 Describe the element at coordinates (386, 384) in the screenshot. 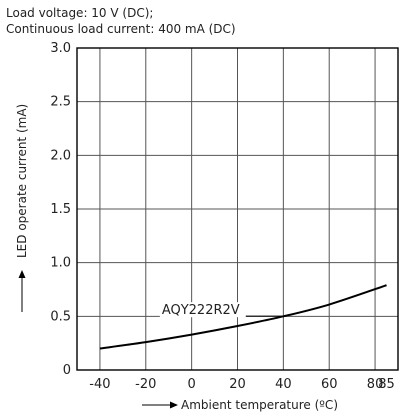

I see `x-tick-label: 85` at that location.